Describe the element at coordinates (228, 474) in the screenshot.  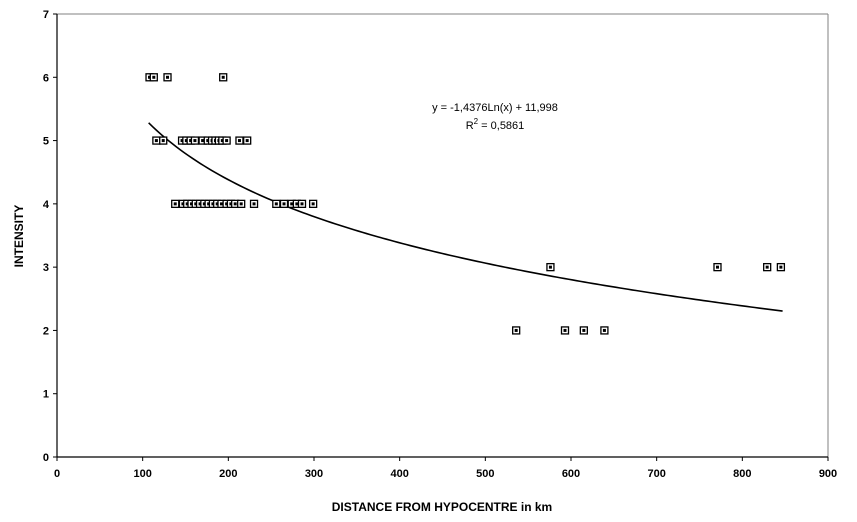
I see `x-tick-label: 200` at that location.